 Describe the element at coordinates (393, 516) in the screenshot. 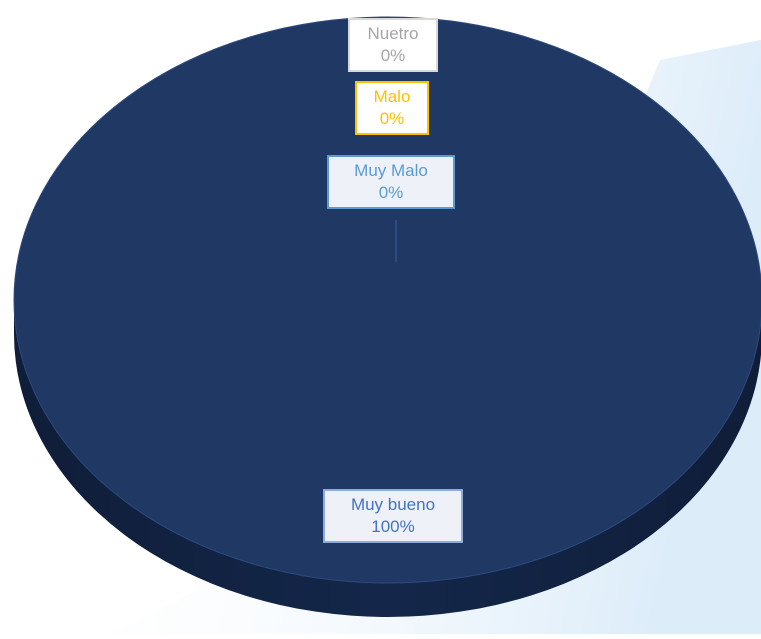

I see `data-label-muy-bueno: Muy bueno 100%` at that location.